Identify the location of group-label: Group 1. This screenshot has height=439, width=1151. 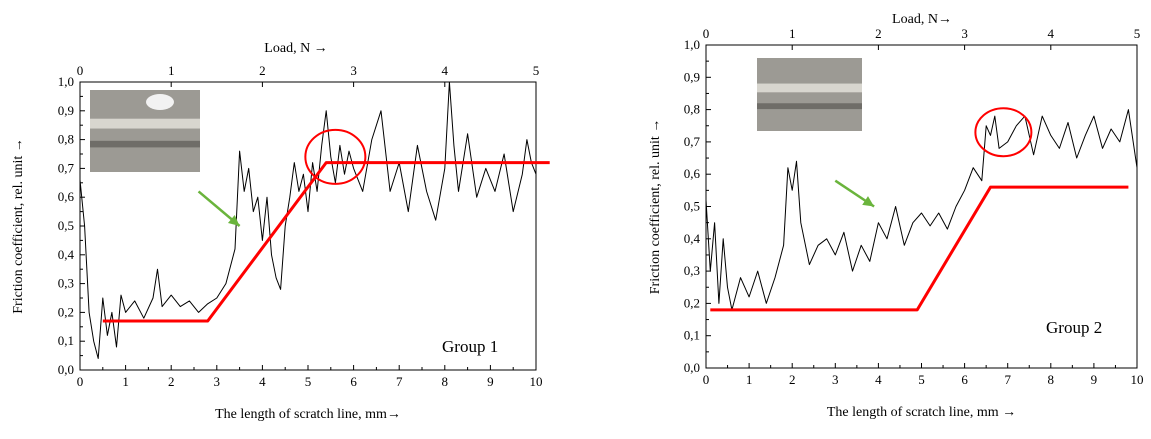
(470, 346).